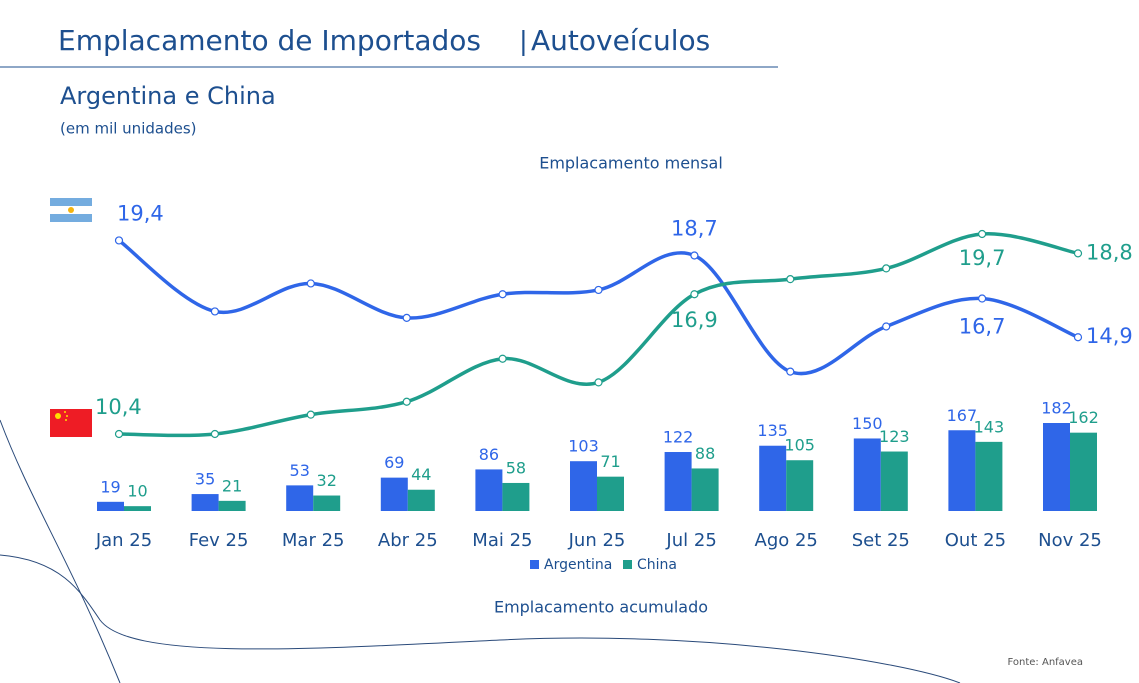 This screenshot has height=683, width=1139. What do you see at coordinates (71, 210) in the screenshot?
I see `flag-argentina` at bounding box center [71, 210].